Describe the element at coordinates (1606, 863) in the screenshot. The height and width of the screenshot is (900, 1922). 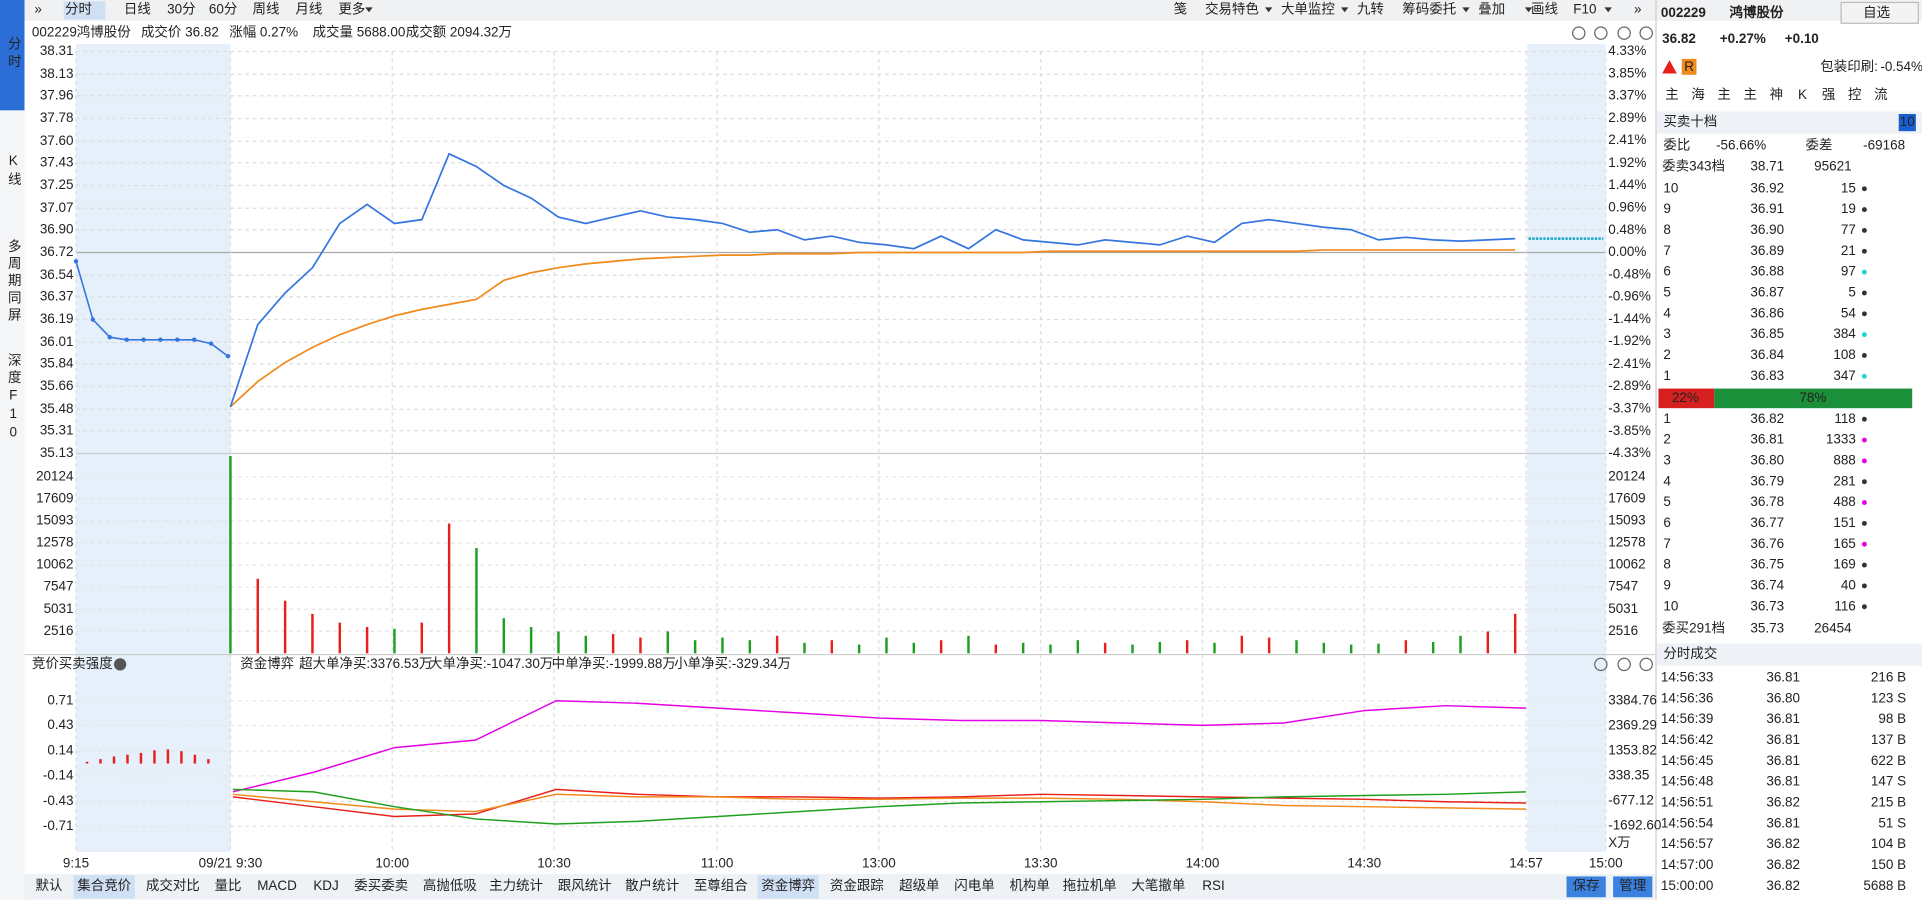
I see `x-tick-label: 15:00` at that location.